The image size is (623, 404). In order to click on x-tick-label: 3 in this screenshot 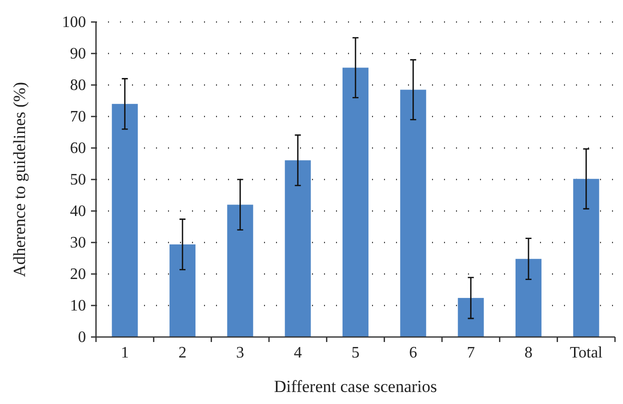, I will do `click(240, 353)`.